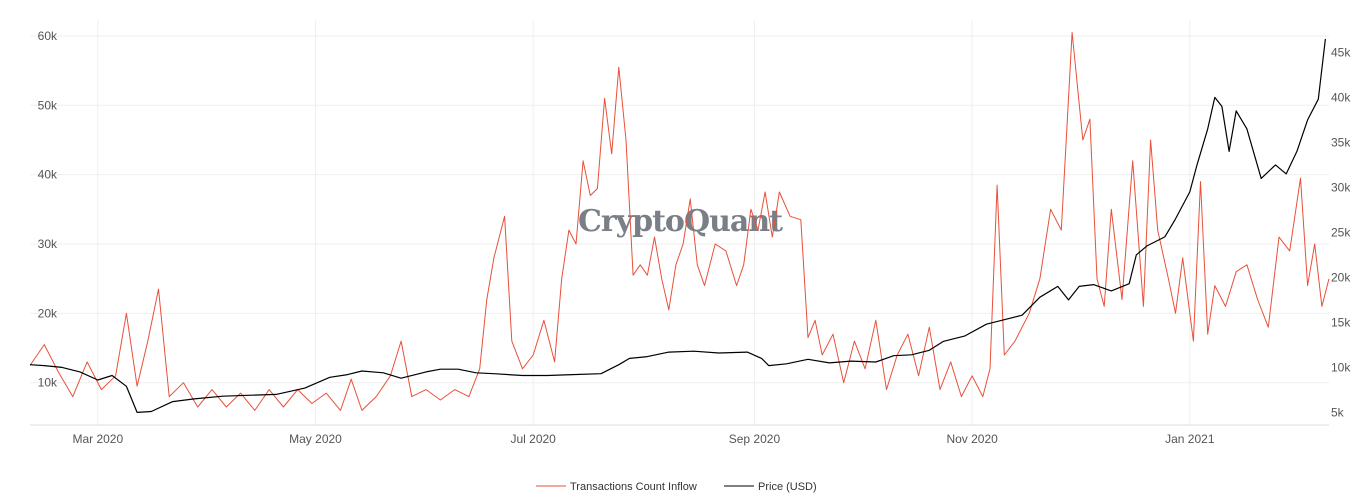 This screenshot has height=500, width=1359. I want to click on y-right-tick-label: 30k, so click(1341, 187).